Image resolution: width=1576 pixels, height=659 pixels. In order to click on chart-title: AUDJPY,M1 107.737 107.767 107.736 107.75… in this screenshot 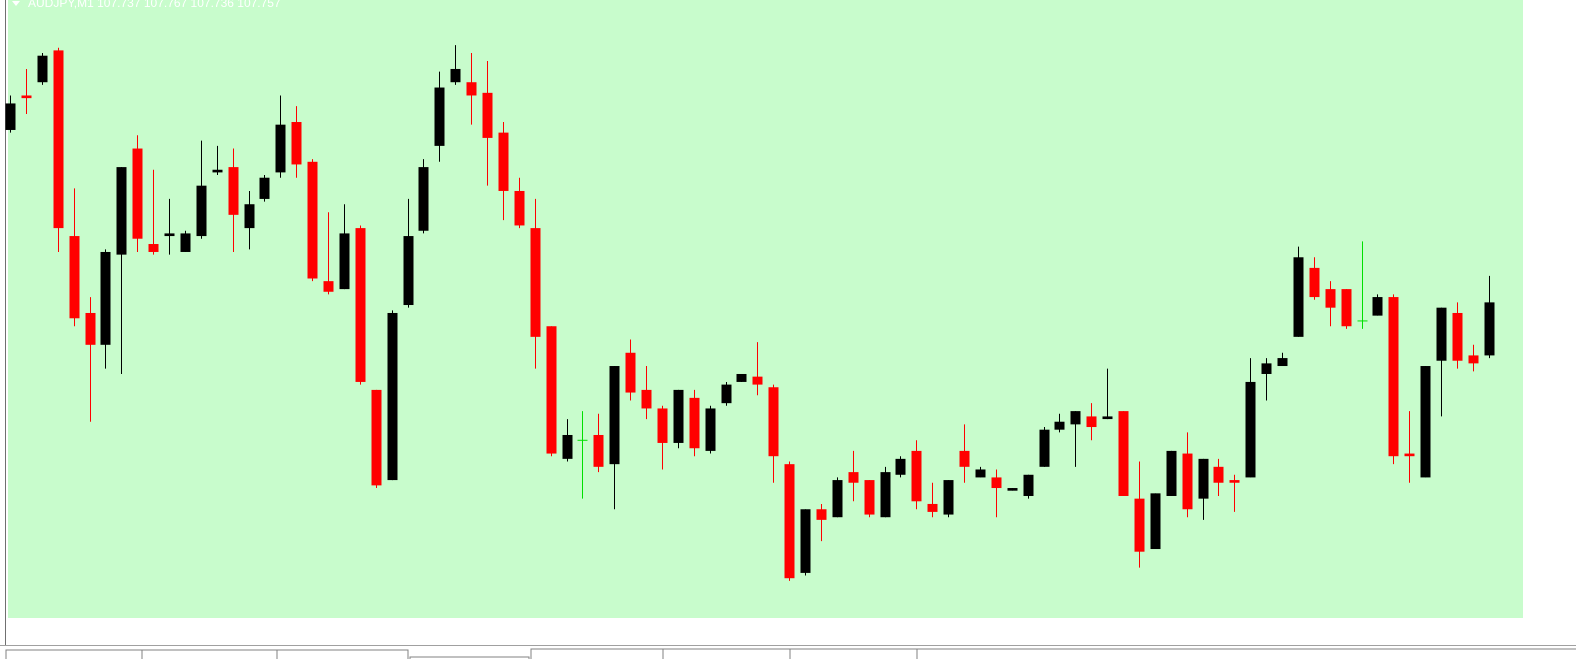, I will do `click(154, 5)`.